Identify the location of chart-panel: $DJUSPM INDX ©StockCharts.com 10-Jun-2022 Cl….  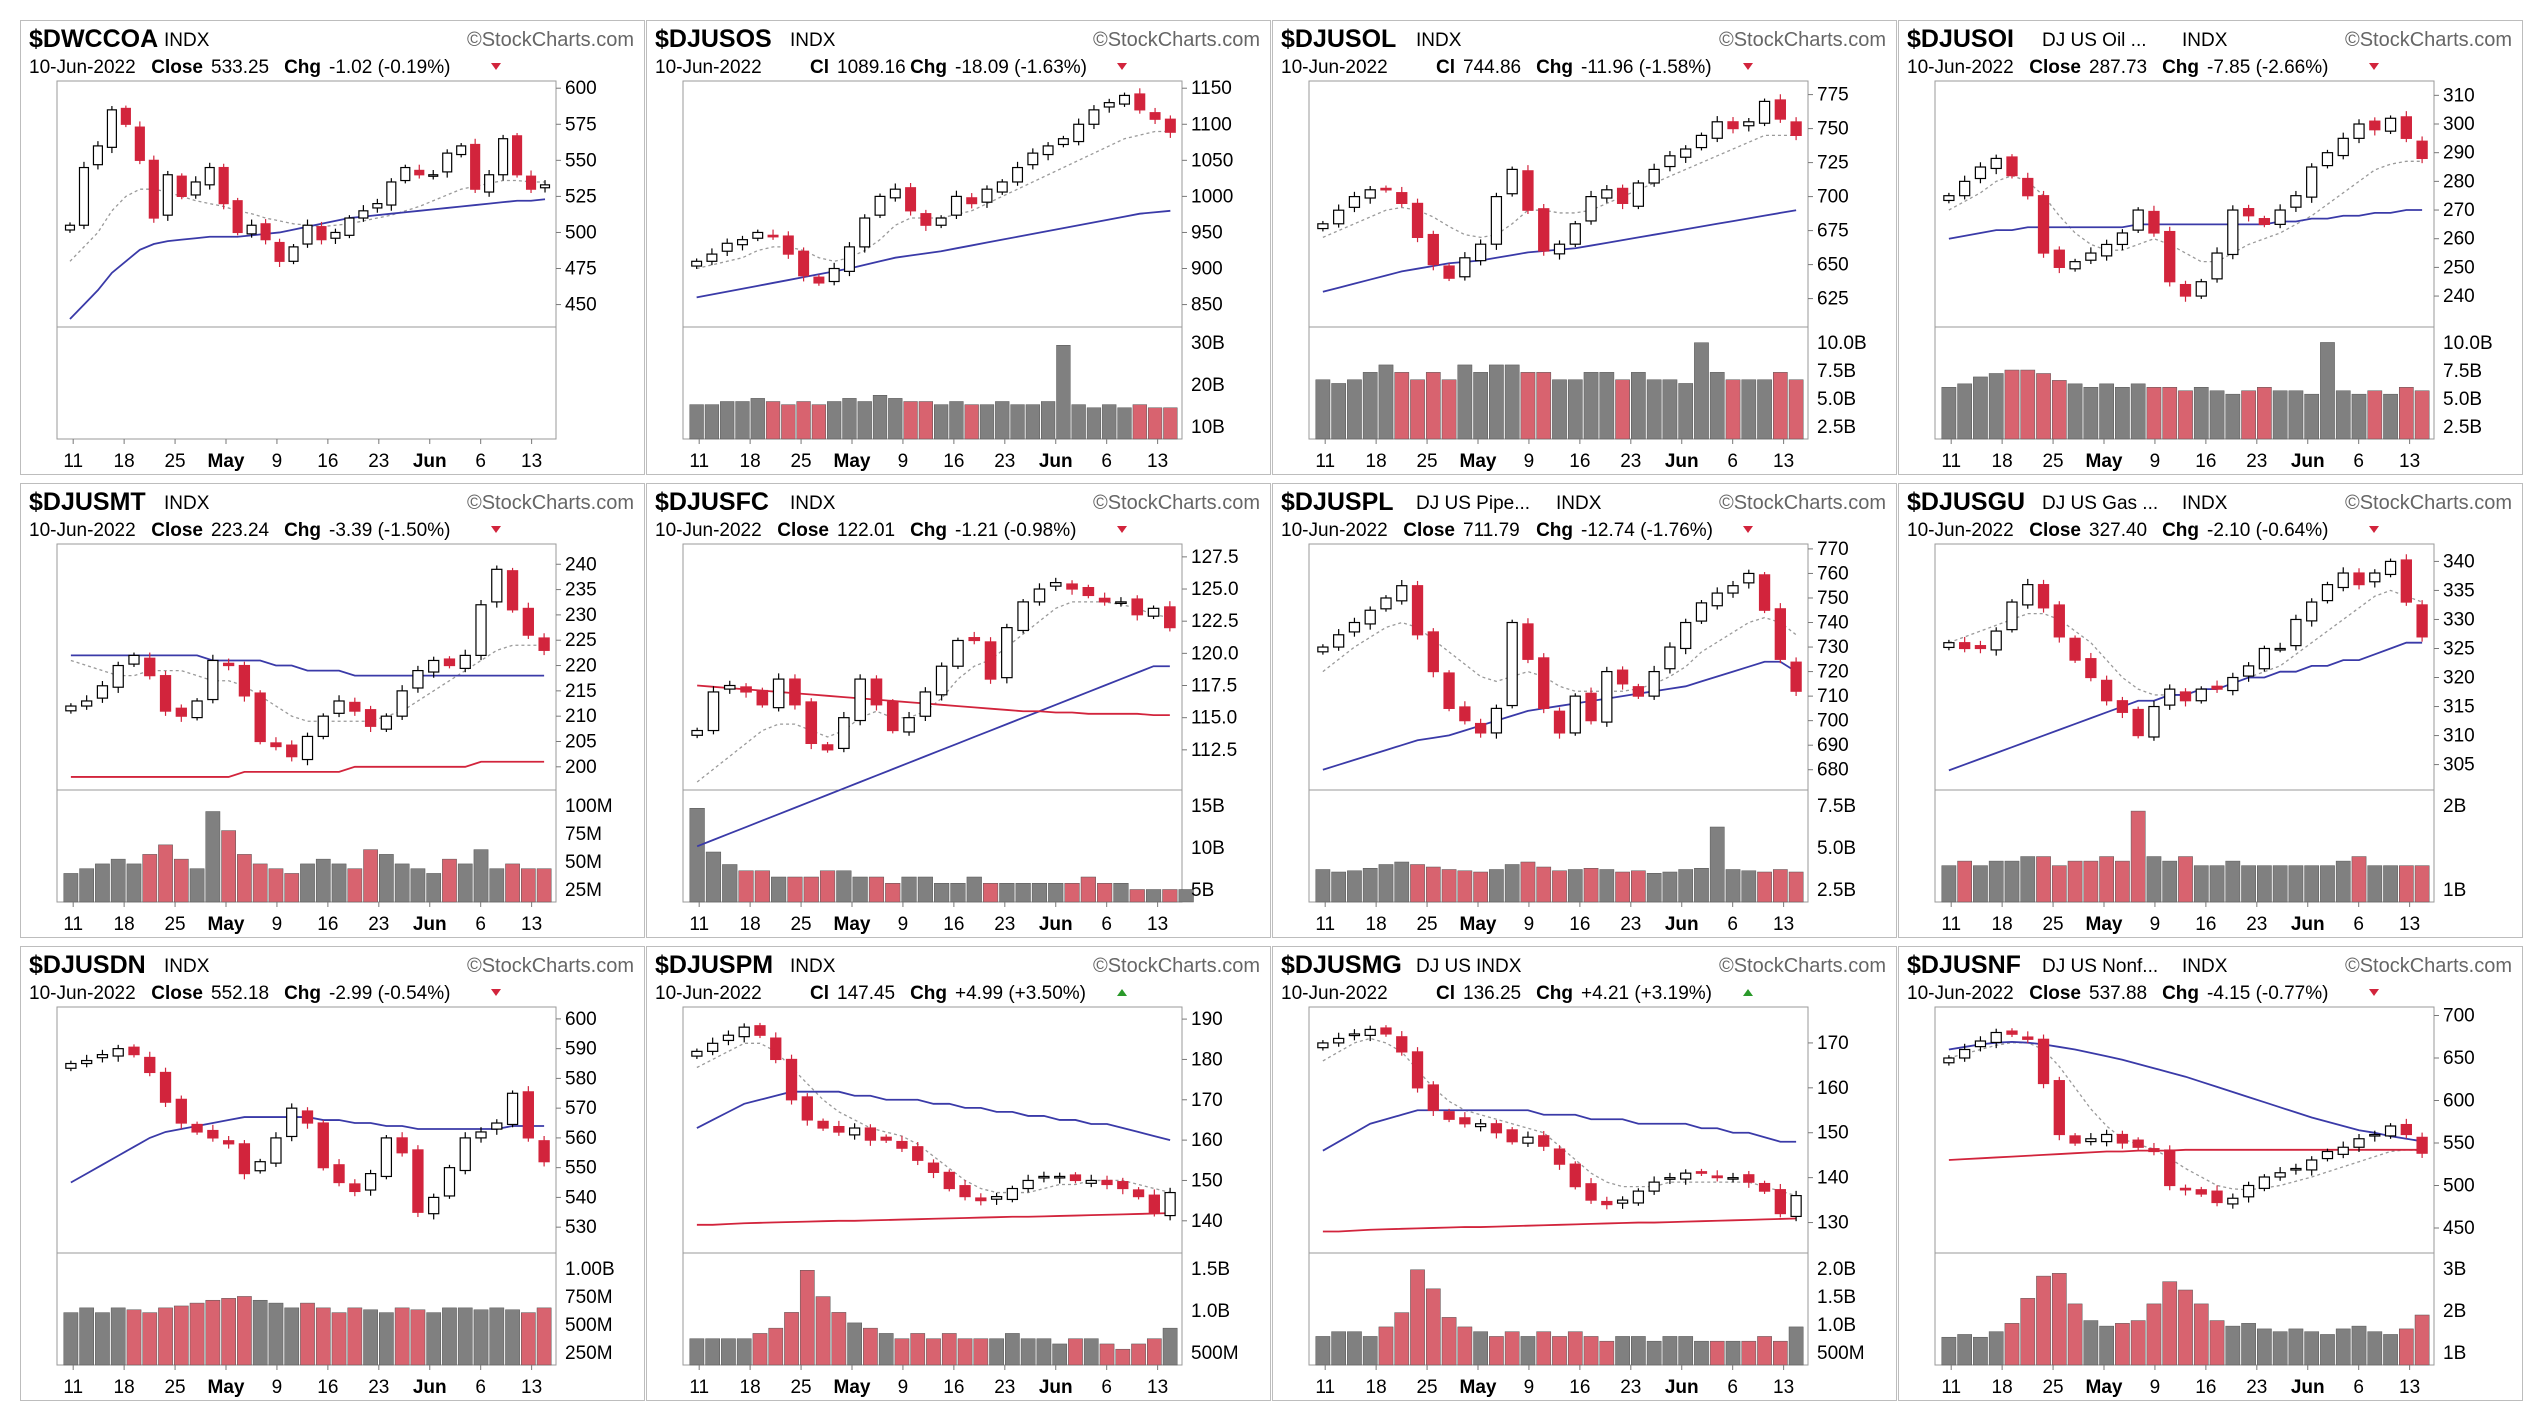
(958, 1173).